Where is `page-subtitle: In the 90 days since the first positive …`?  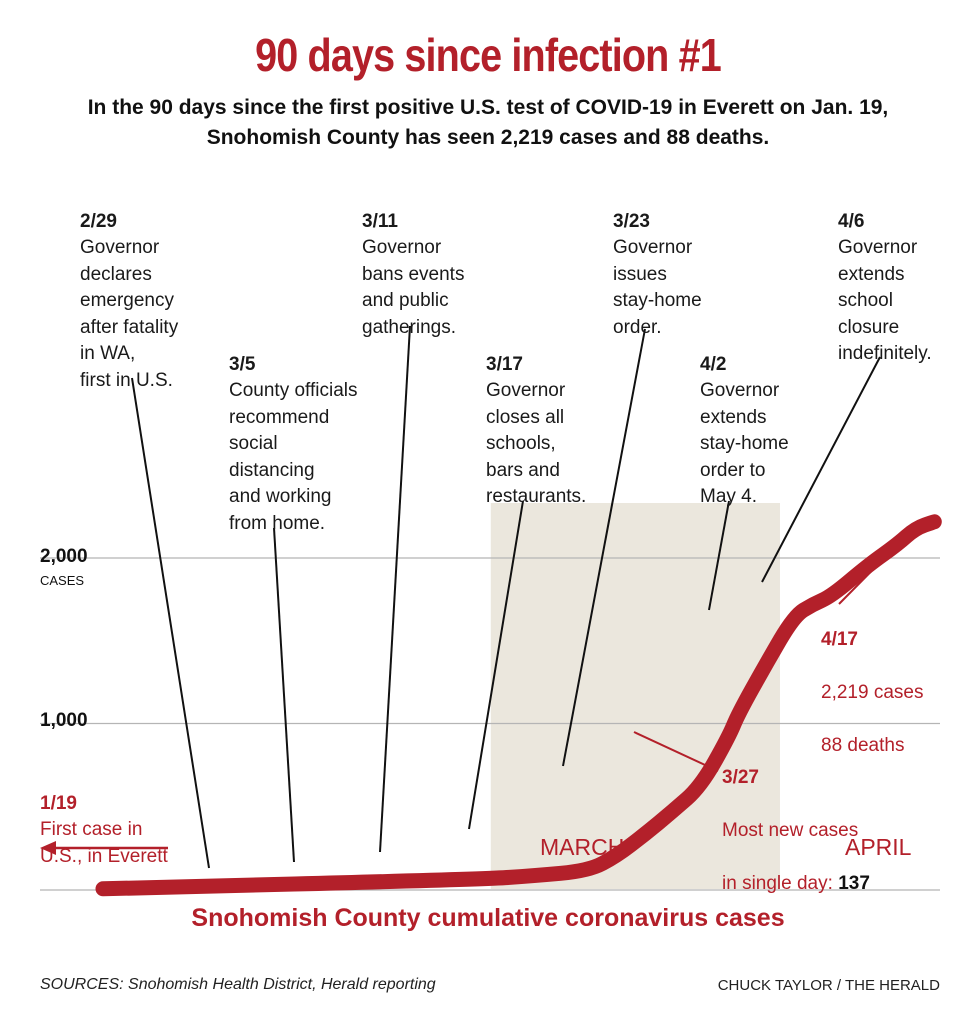 page-subtitle: In the 90 days since the first positive … is located at coordinates (488, 122).